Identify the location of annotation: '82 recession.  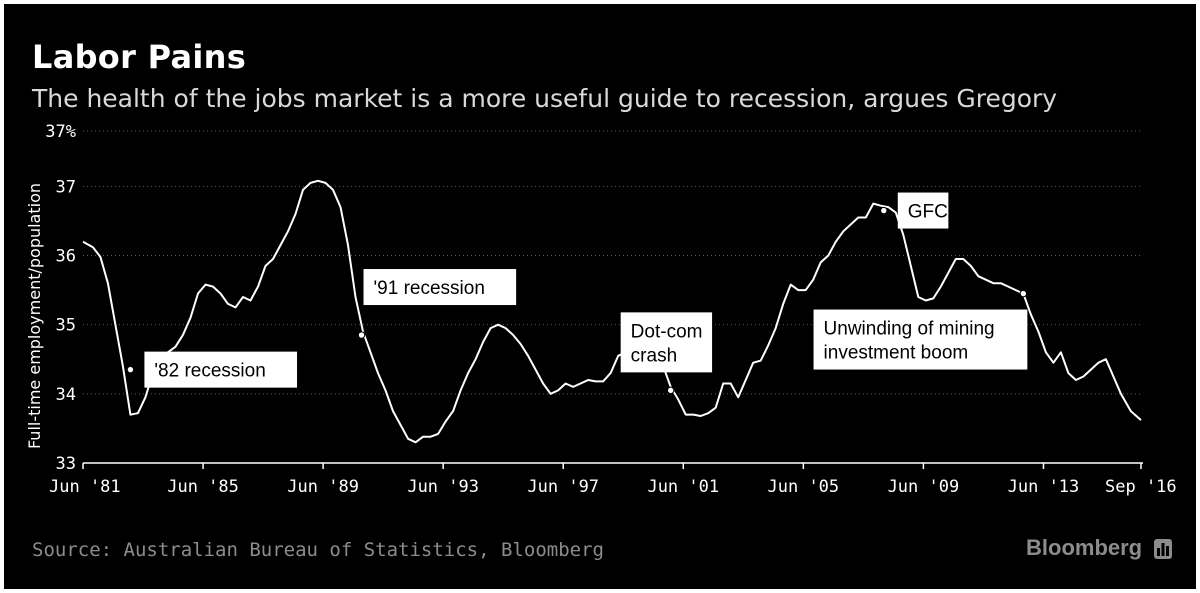
(212, 369).